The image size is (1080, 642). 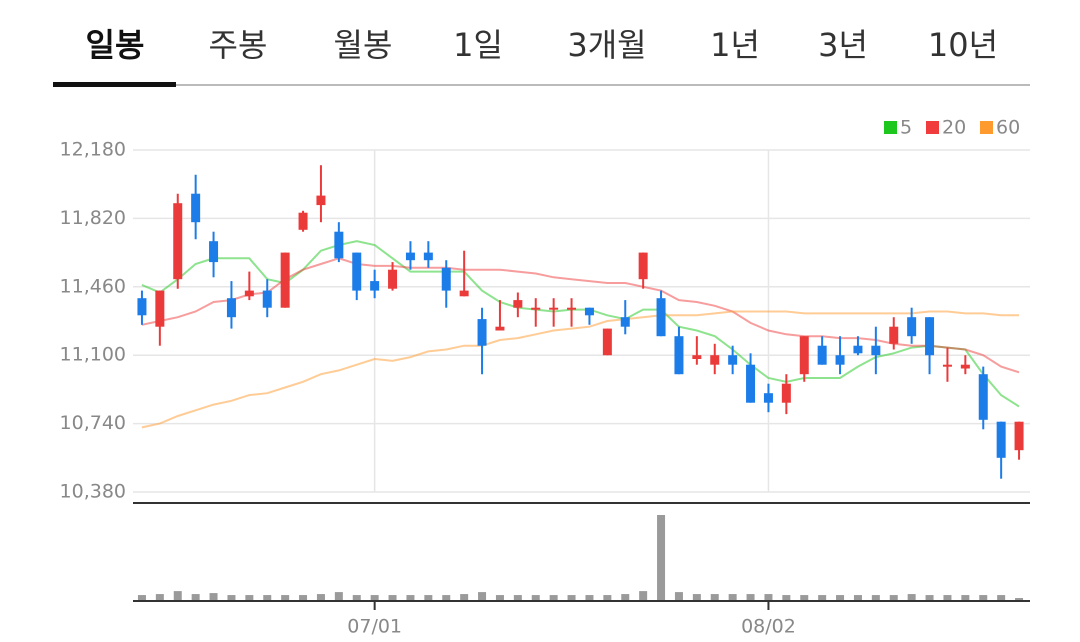 I want to click on tab: 일봉, so click(x=115, y=45).